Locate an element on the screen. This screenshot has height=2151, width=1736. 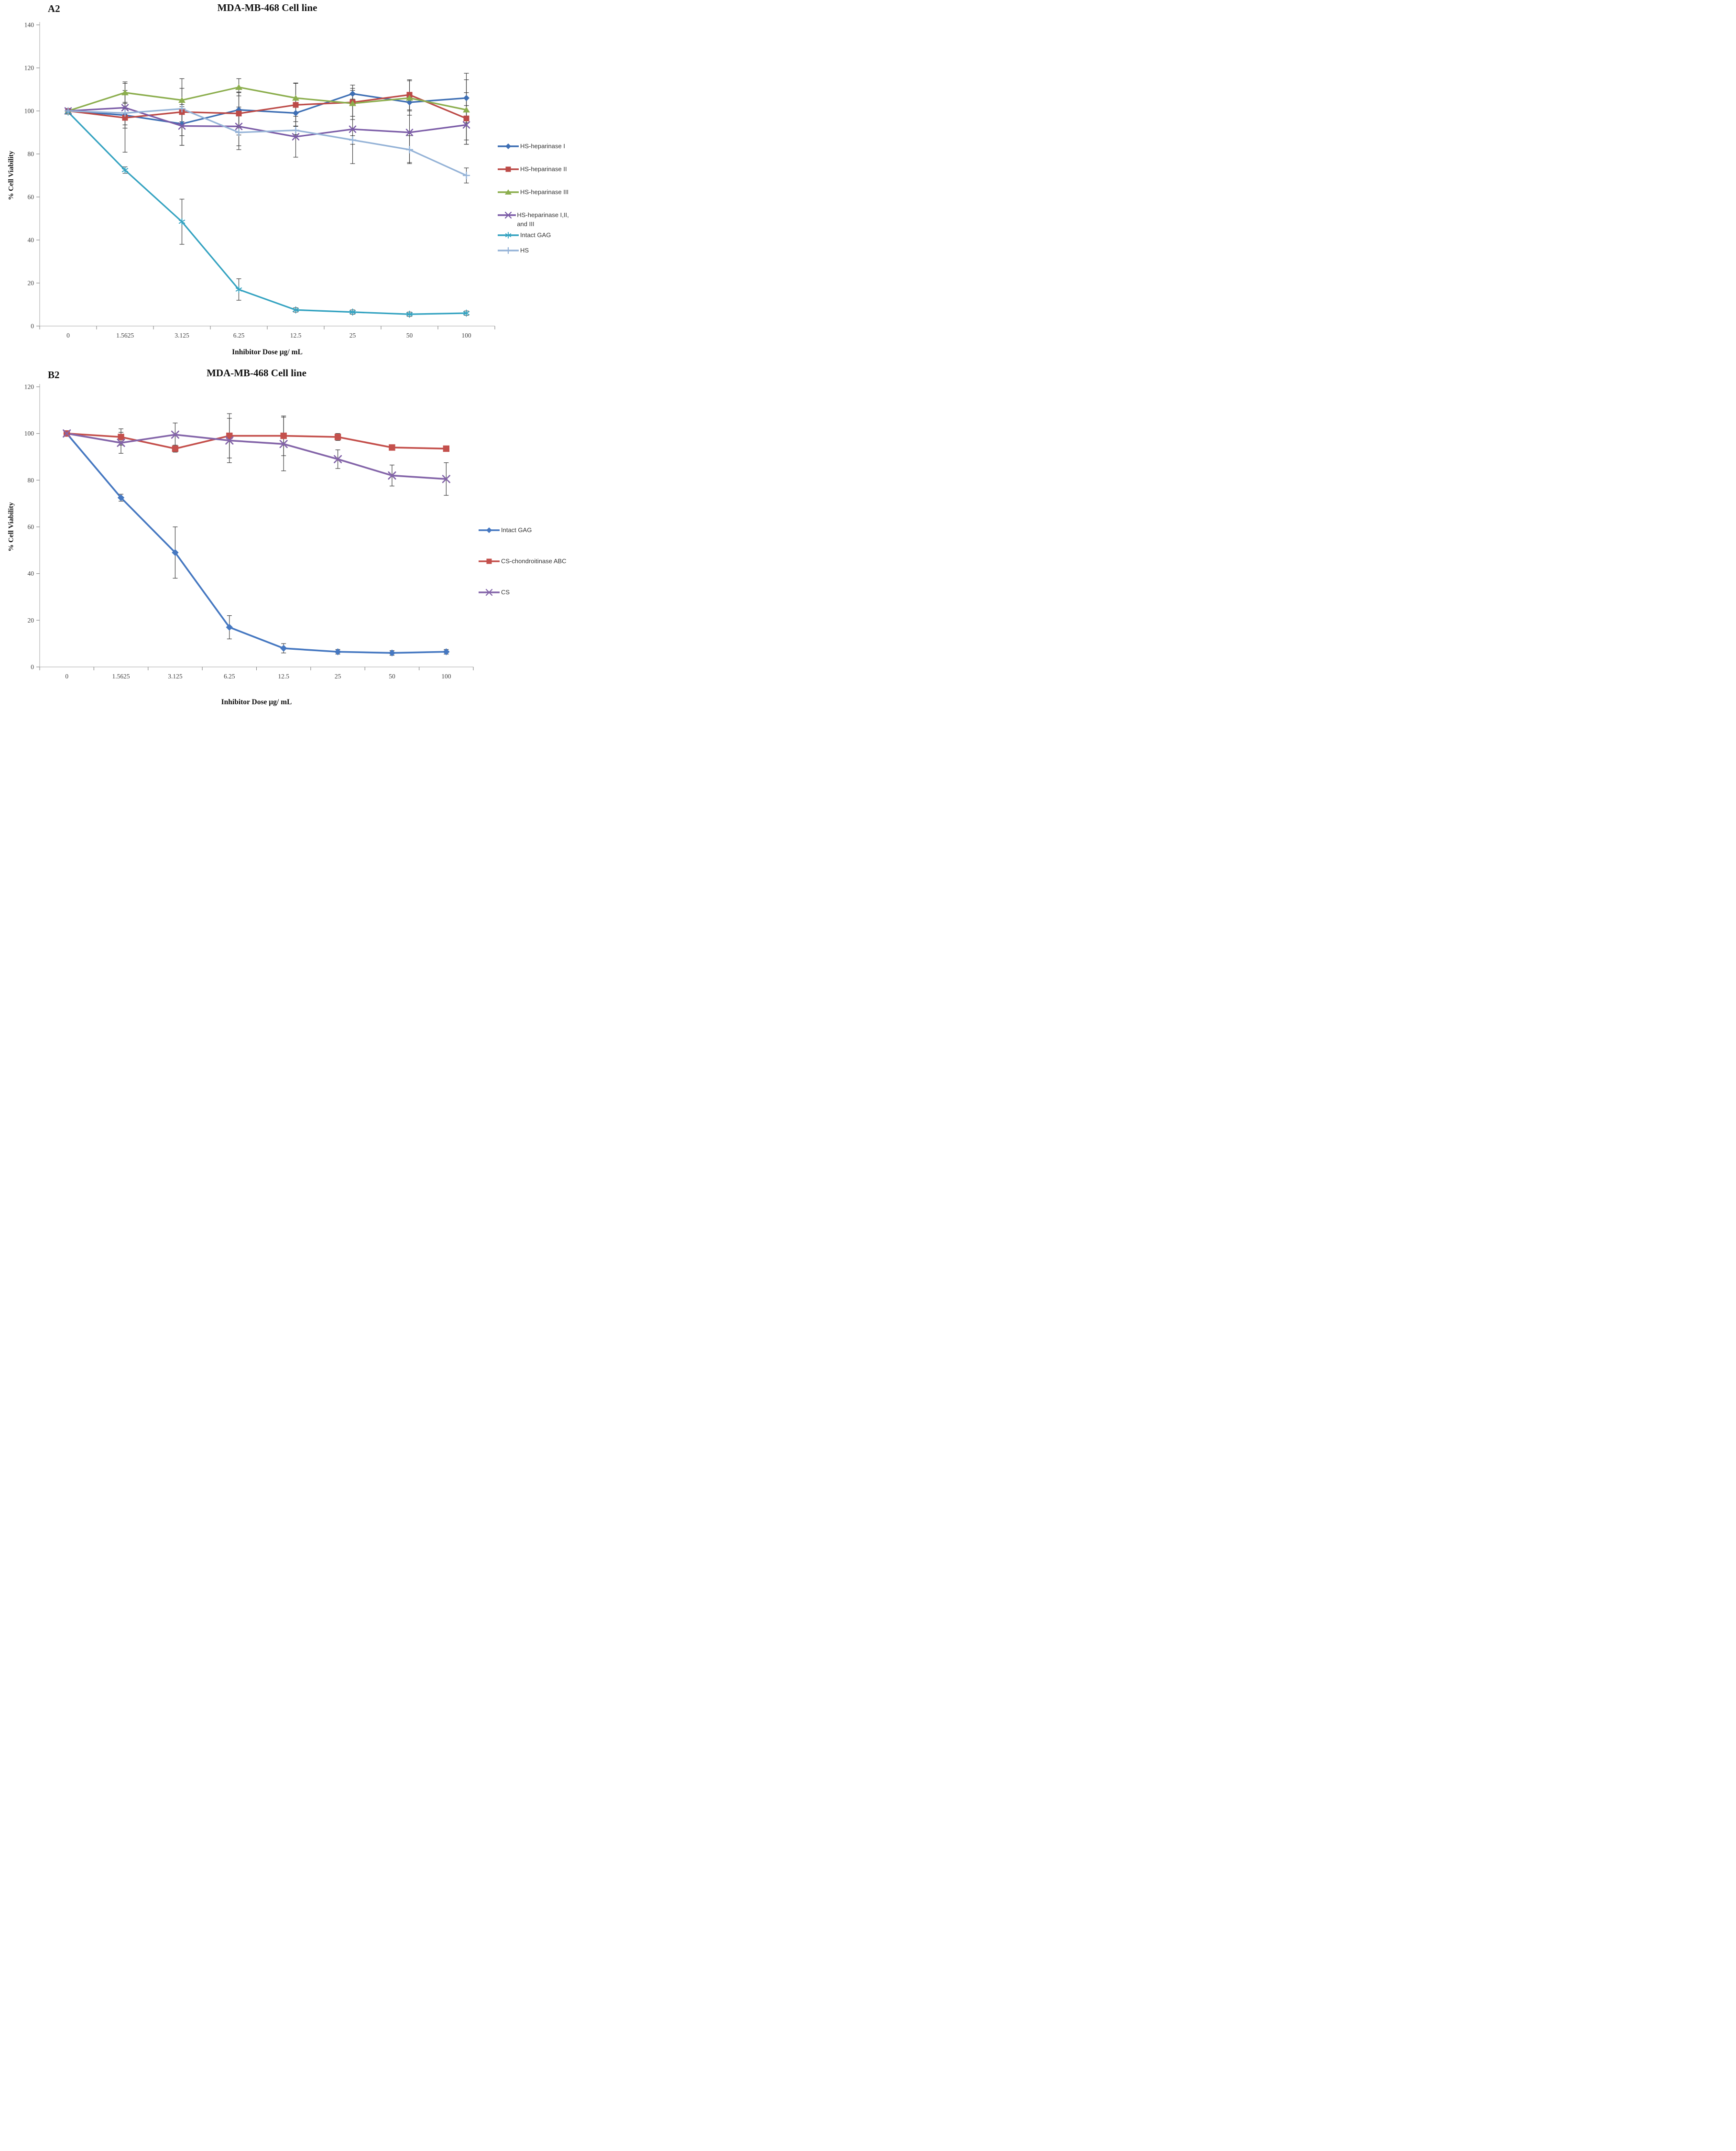
legend-label: HS-heparinase II is located at coordinates (543, 169).